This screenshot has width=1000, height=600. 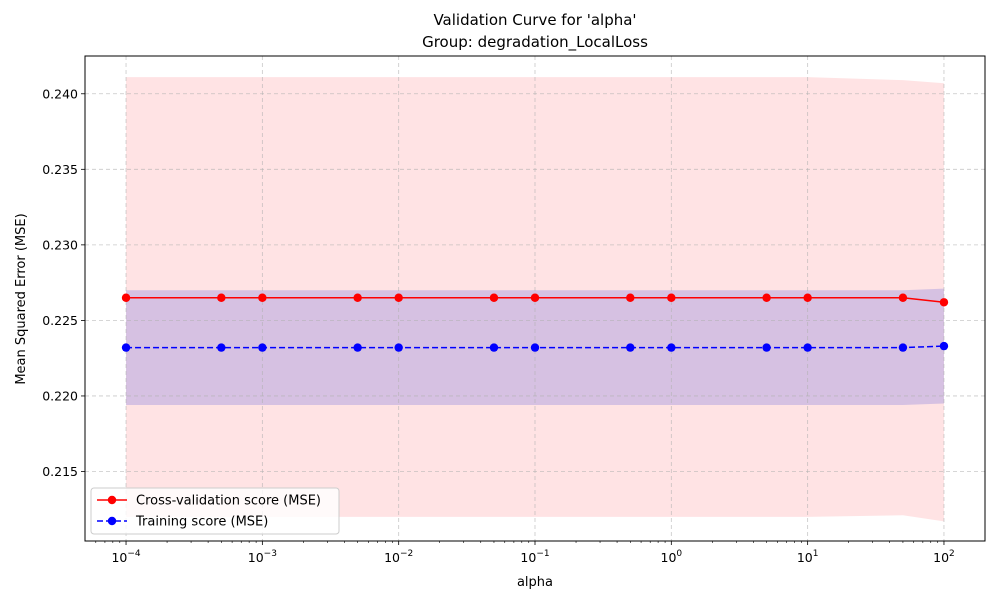 I want to click on x-tick-label: 10⁻¹, so click(x=534, y=557).